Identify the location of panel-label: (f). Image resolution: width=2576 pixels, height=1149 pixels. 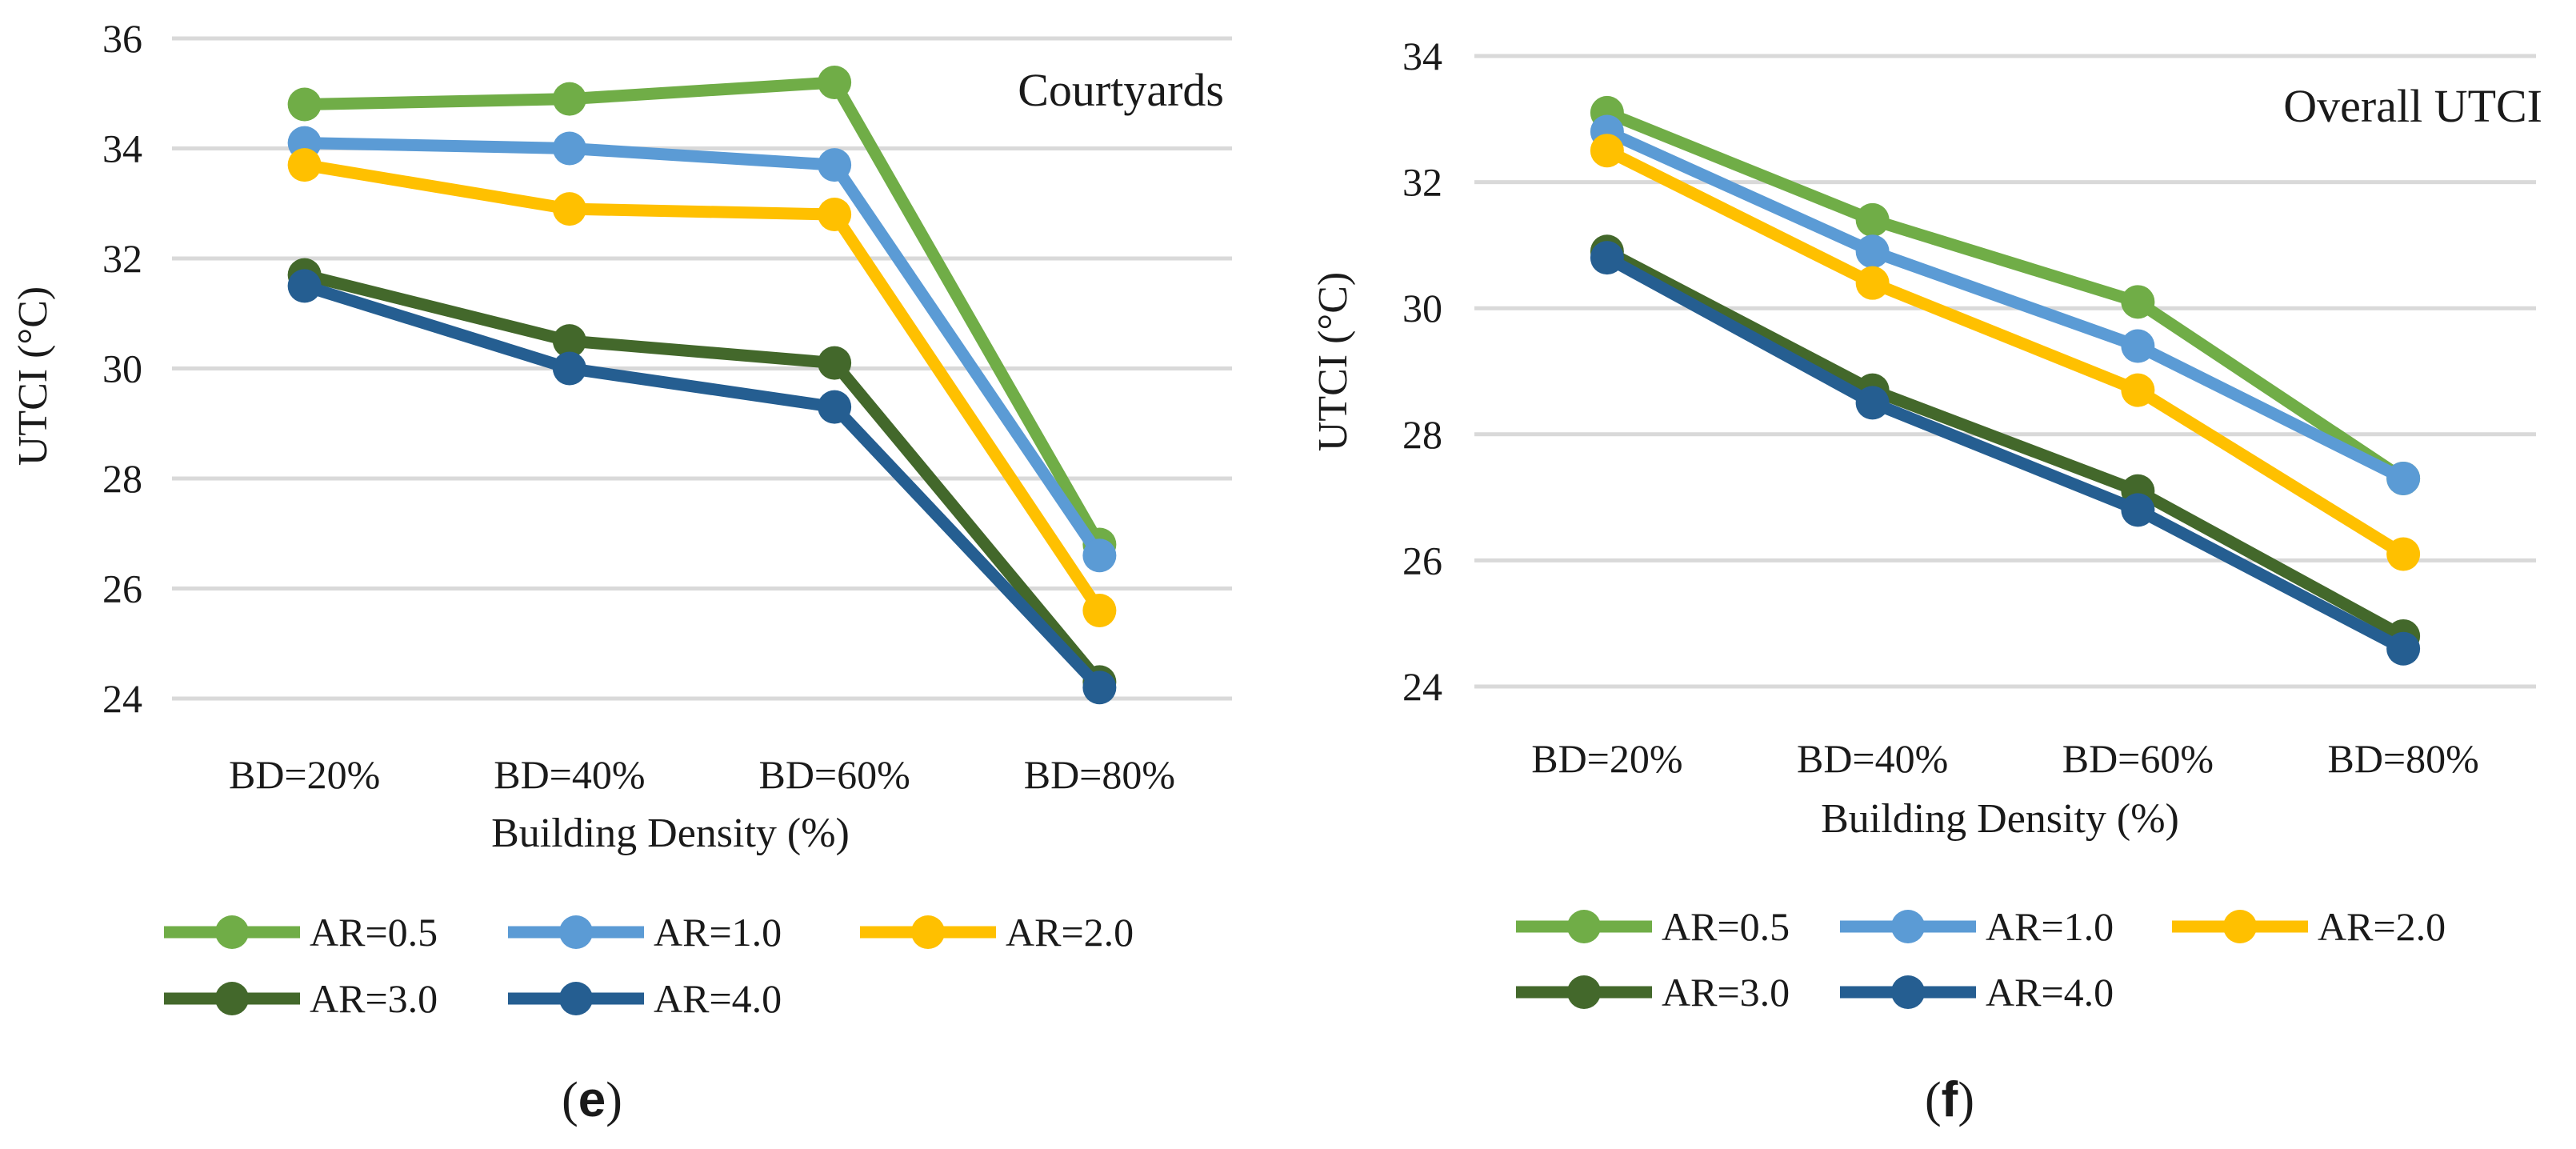
(1949, 1099).